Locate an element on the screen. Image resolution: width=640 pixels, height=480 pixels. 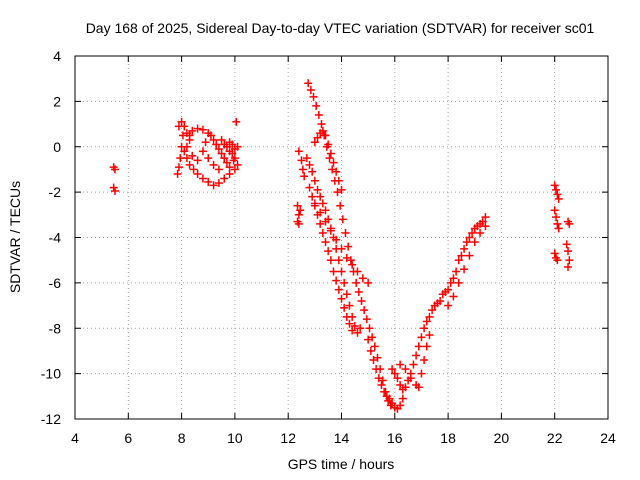
series-sat-j is located at coordinates (328, 160).